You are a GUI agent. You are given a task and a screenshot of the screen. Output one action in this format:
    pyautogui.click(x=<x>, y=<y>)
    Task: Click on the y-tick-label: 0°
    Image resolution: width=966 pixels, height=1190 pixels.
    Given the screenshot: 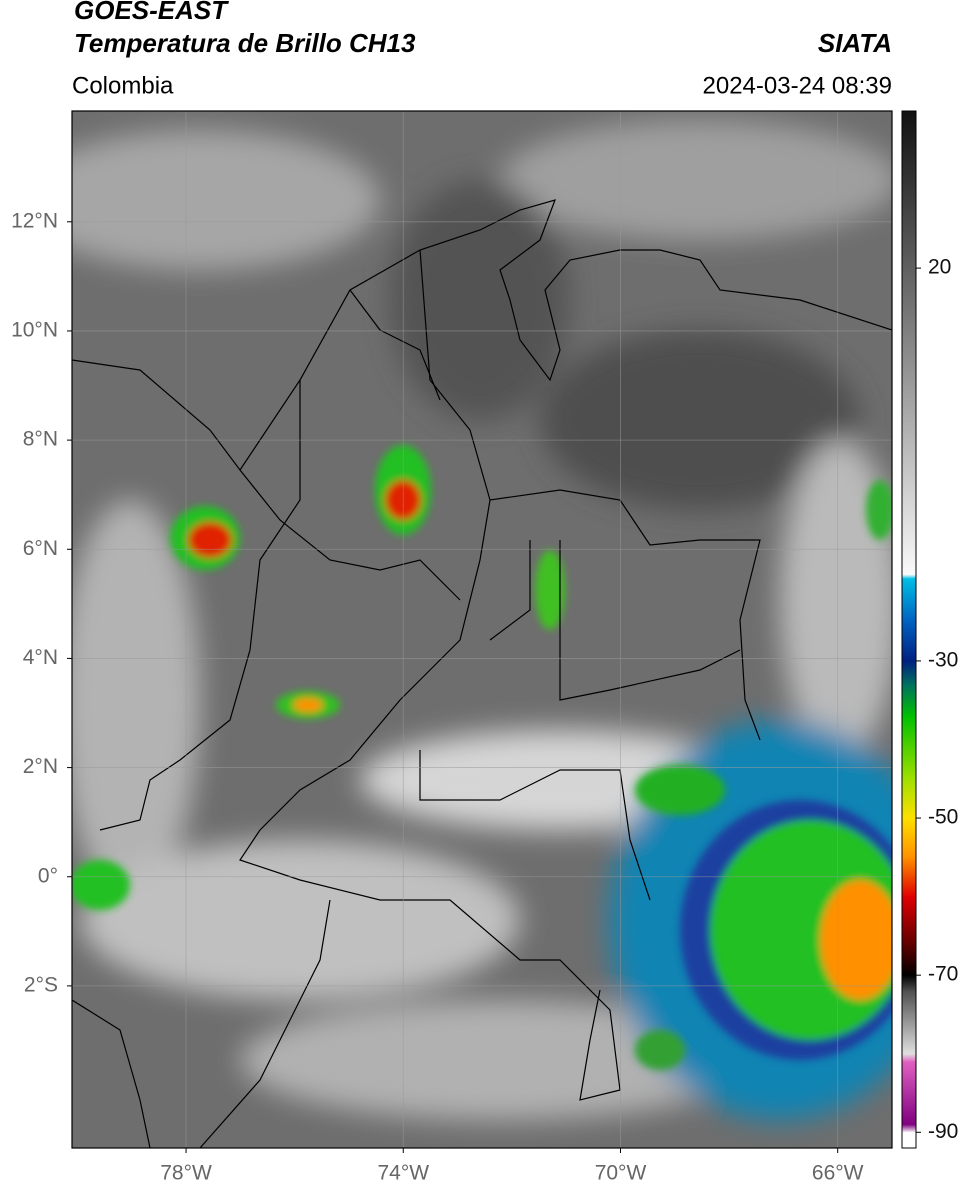 What is the action you would take?
    pyautogui.click(x=48, y=875)
    